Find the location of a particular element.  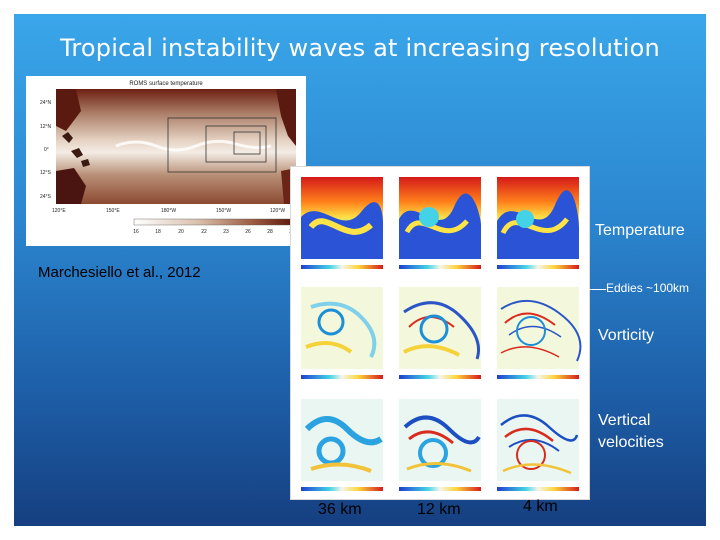

map-lat-label: 24°N is located at coordinates (46, 103).